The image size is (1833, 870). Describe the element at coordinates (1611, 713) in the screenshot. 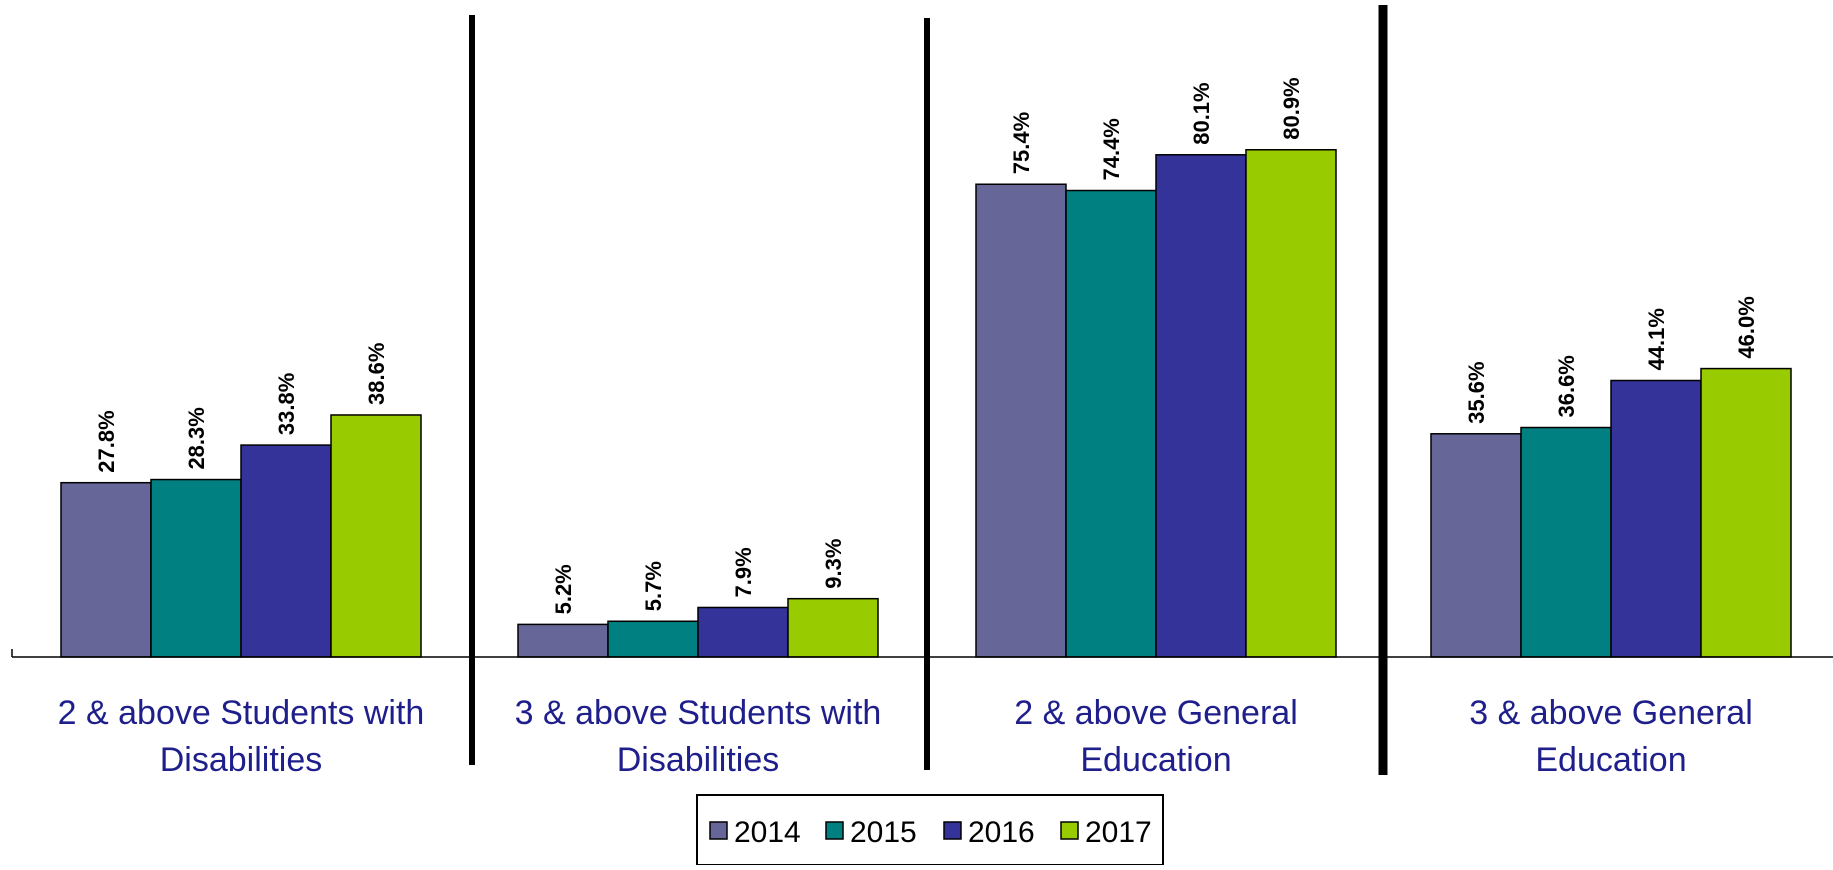

I see `category-label: 3 & above General` at that location.